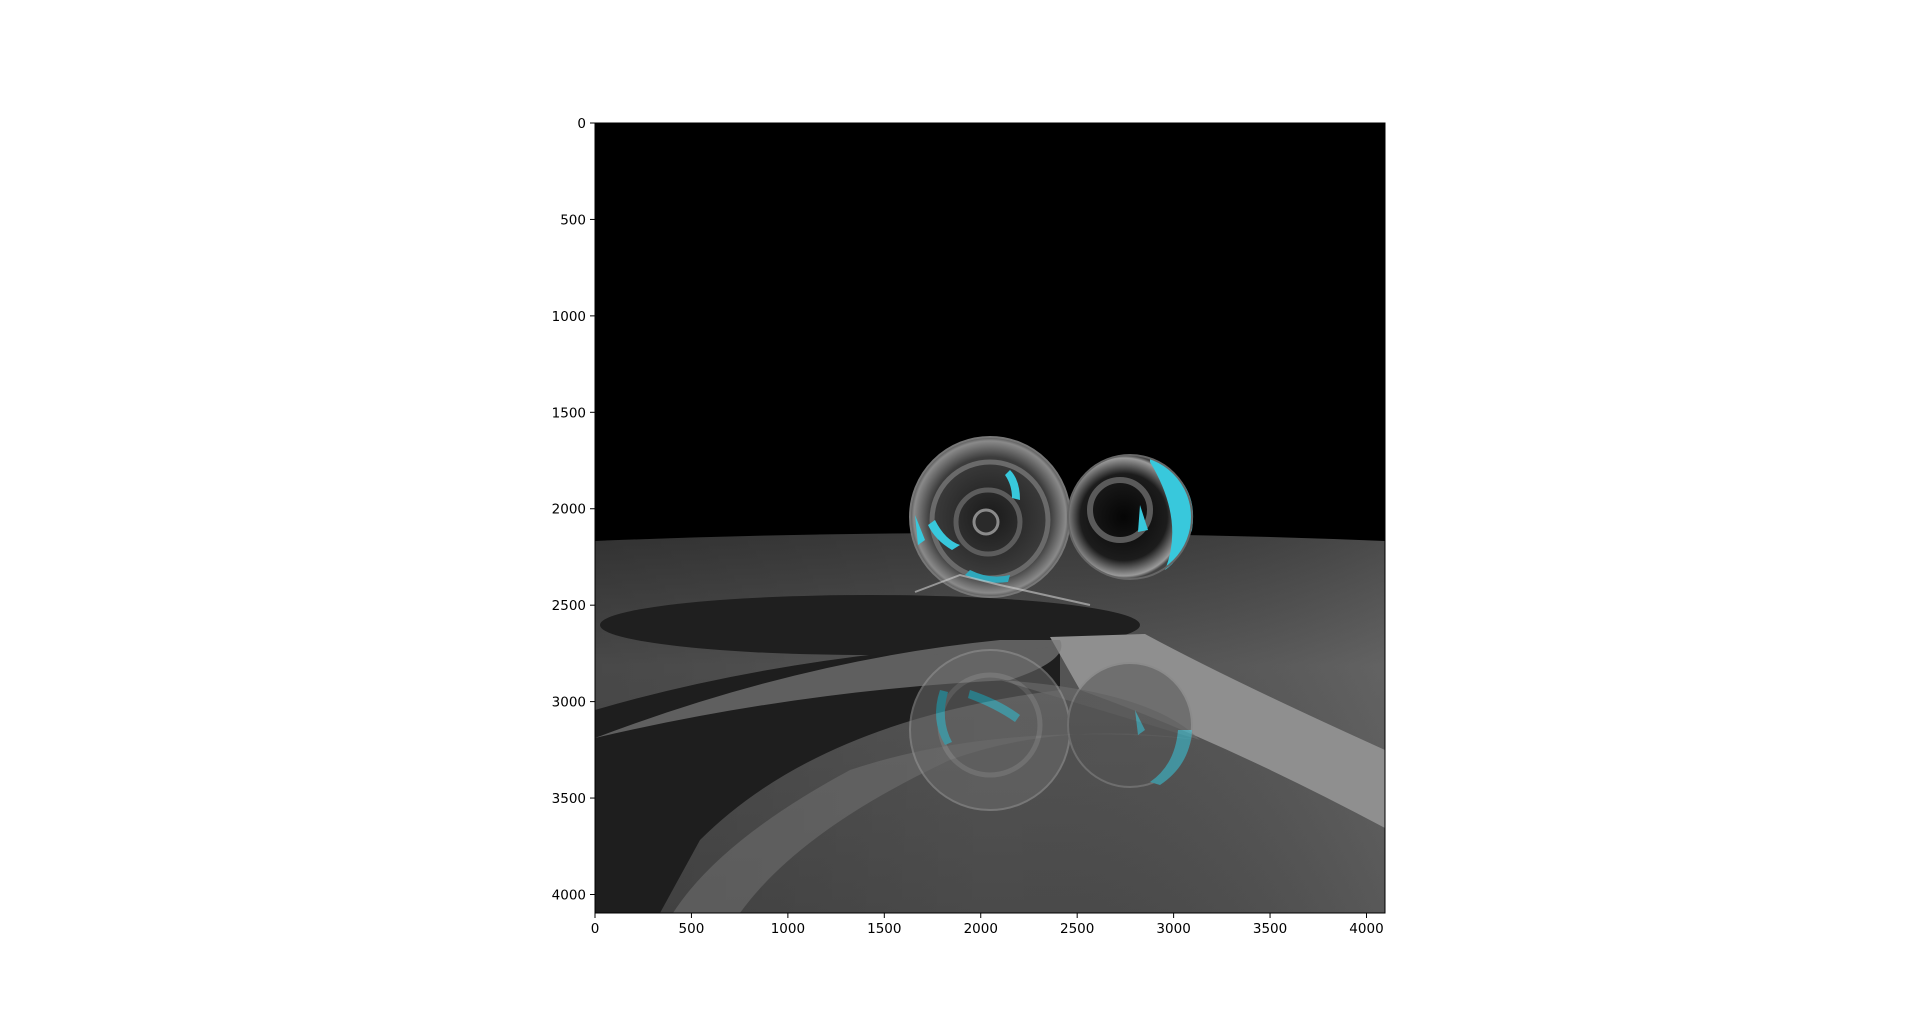 Image resolution: width=1907 pixels, height=1013 pixels. I want to click on y-tick-label: 500, so click(573, 220).